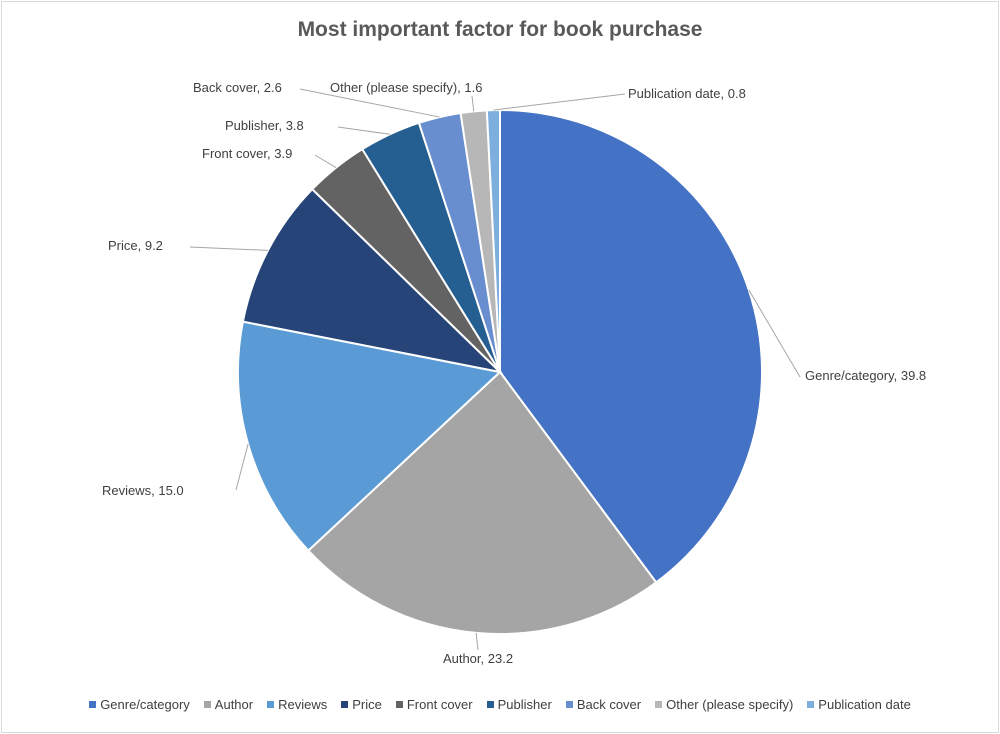  Describe the element at coordinates (234, 704) in the screenshot. I see `legend-label: Author` at that location.